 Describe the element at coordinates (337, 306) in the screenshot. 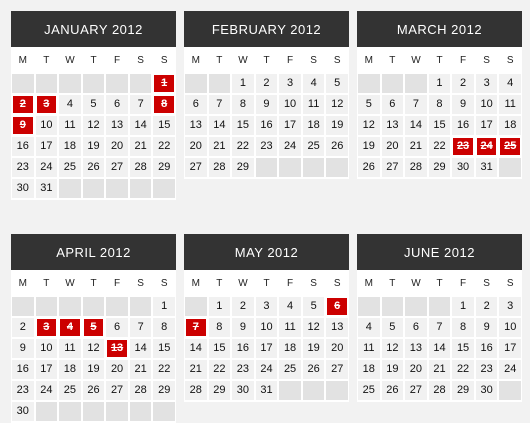

I see `blocked-day-cell: 6` at that location.